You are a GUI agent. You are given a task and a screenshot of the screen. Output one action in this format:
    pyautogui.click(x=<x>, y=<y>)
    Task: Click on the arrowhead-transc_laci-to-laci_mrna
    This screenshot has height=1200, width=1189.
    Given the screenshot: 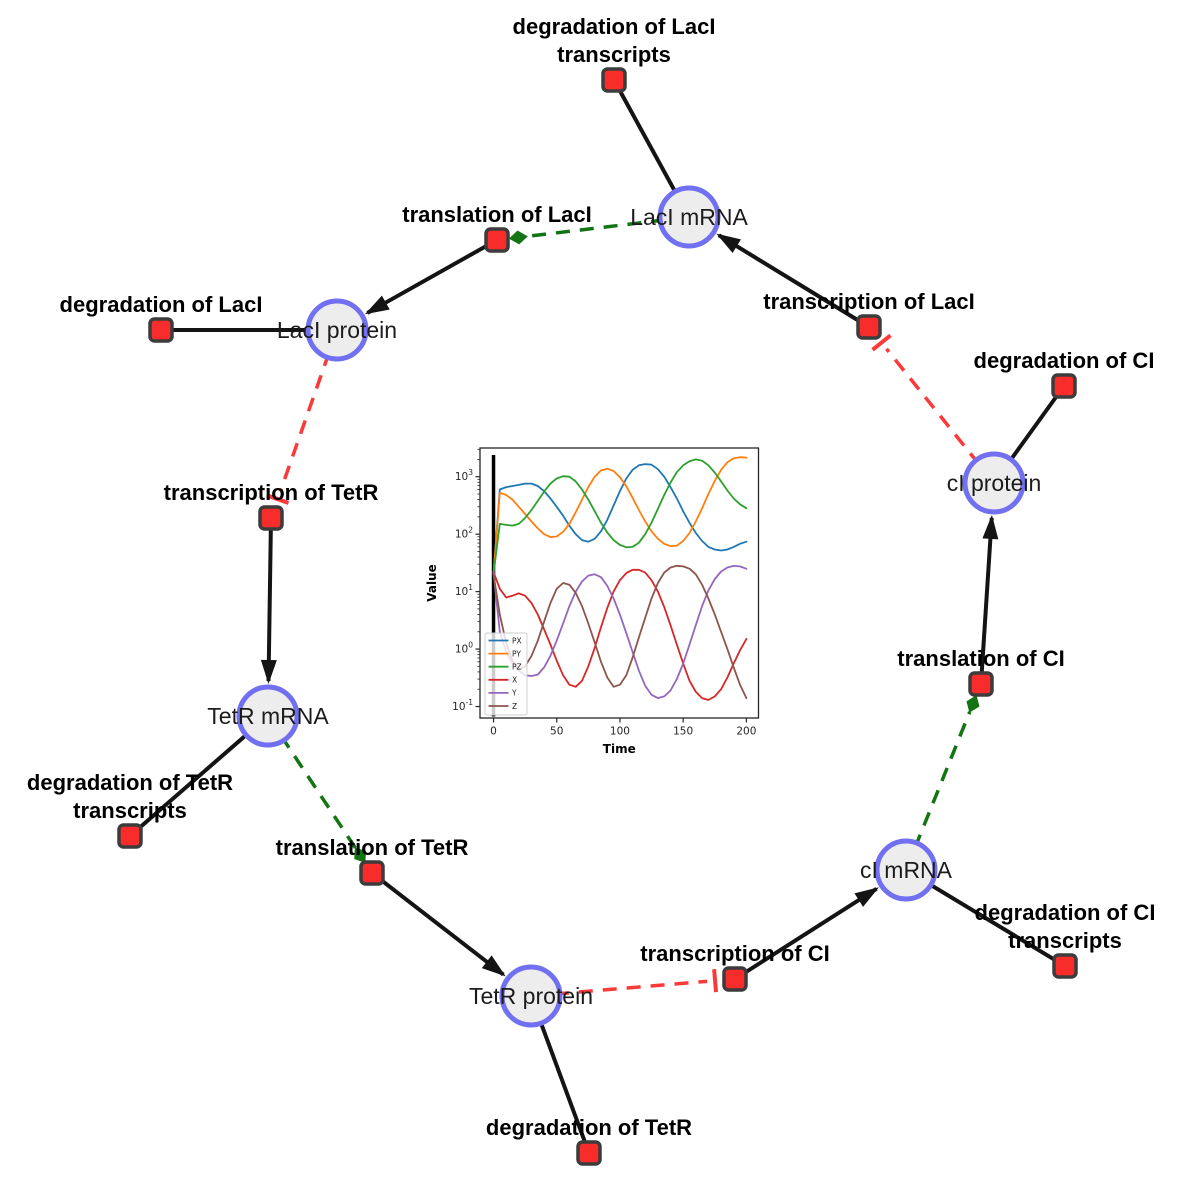 What is the action you would take?
    pyautogui.click(x=728, y=243)
    